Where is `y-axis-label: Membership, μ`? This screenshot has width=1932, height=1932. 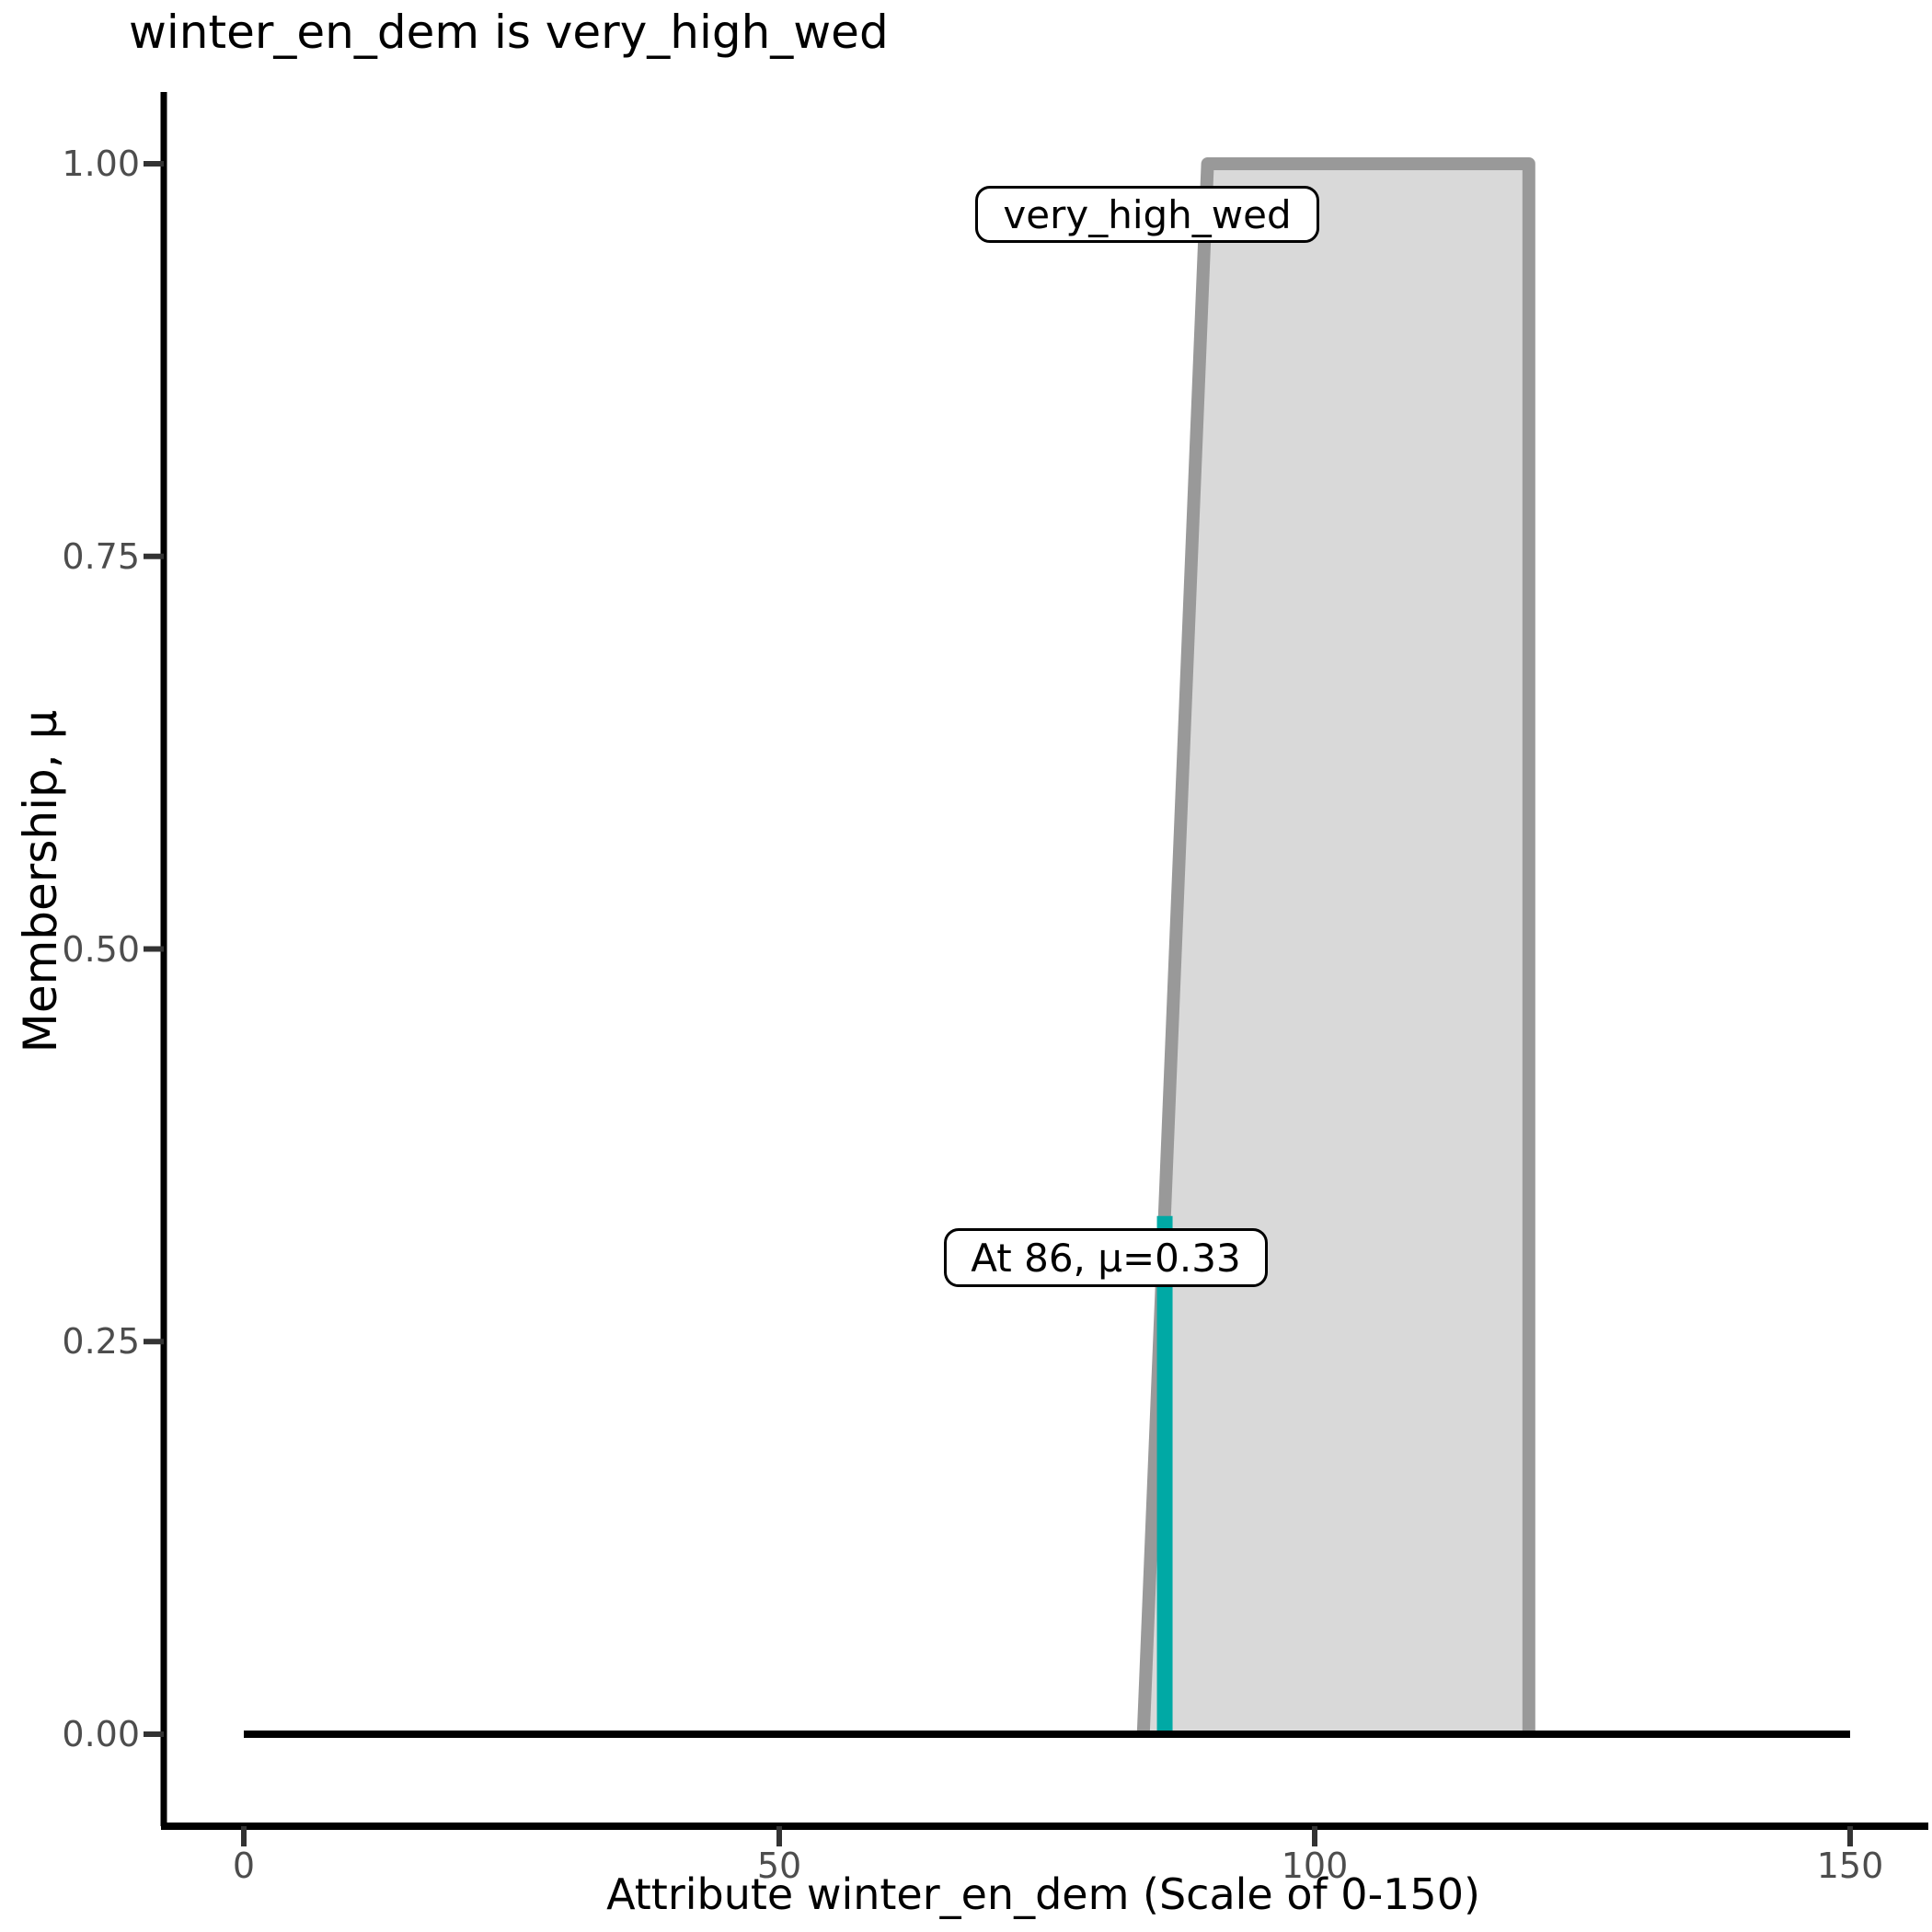 y-axis-label: Membership, μ is located at coordinates (40, 881).